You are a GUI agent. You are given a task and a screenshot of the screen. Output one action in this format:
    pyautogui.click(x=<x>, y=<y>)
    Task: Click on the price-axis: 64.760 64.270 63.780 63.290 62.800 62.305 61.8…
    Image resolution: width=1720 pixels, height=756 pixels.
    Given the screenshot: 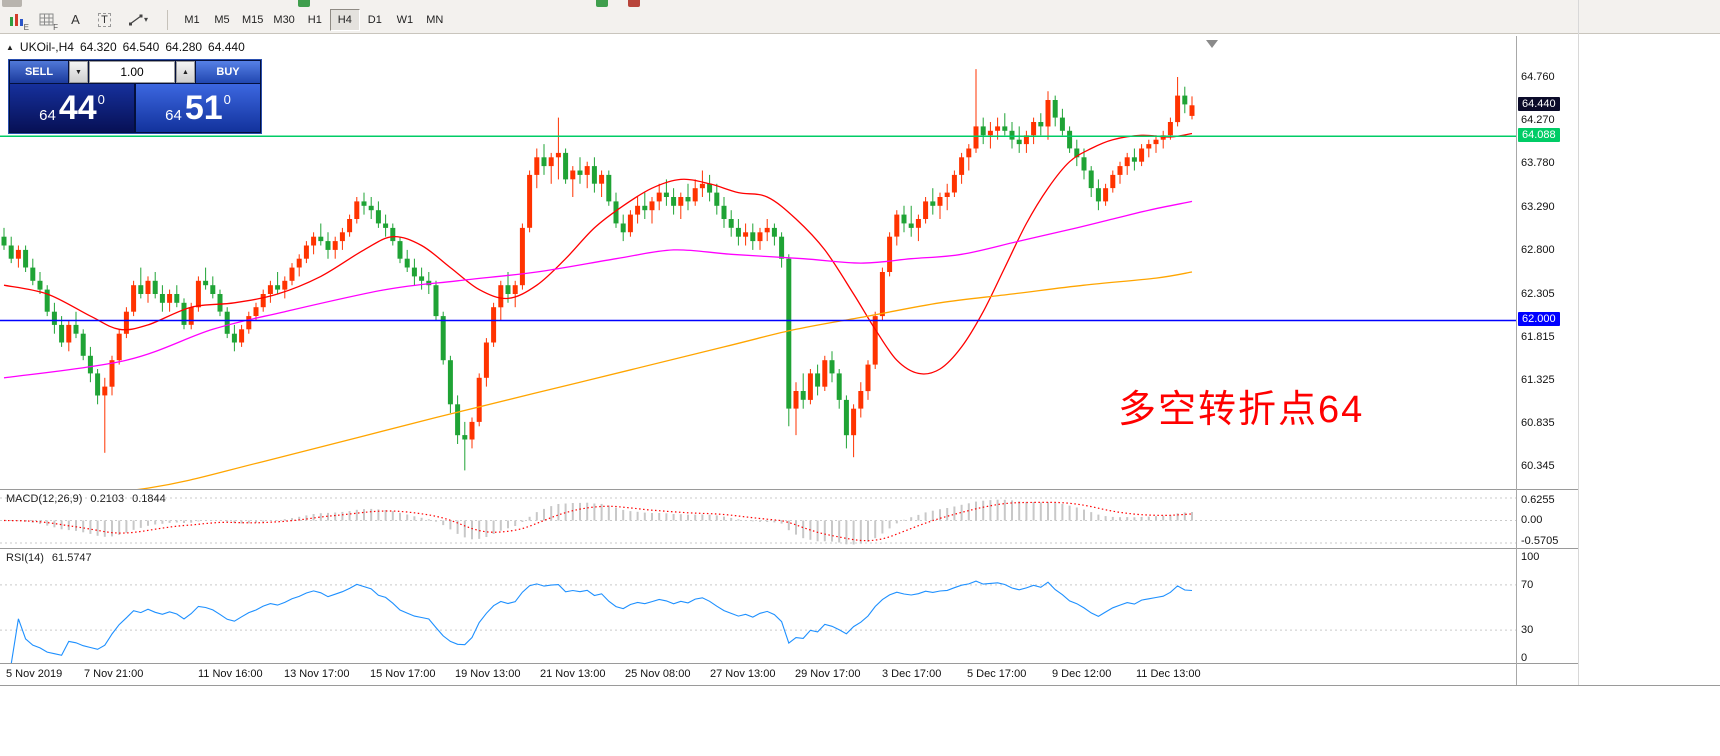 What is the action you would take?
    pyautogui.click(x=1547, y=343)
    